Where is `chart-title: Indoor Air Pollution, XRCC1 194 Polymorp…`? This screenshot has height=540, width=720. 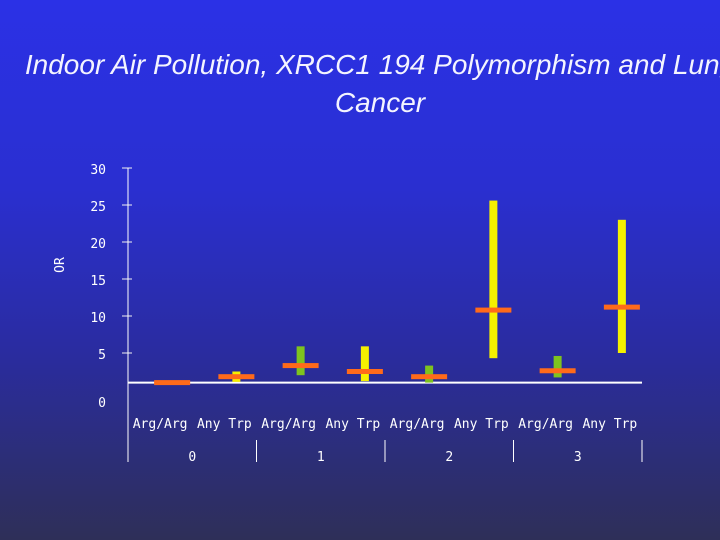 chart-title: Indoor Air Pollution, XRCC1 194 Polymorp… is located at coordinates (372, 83).